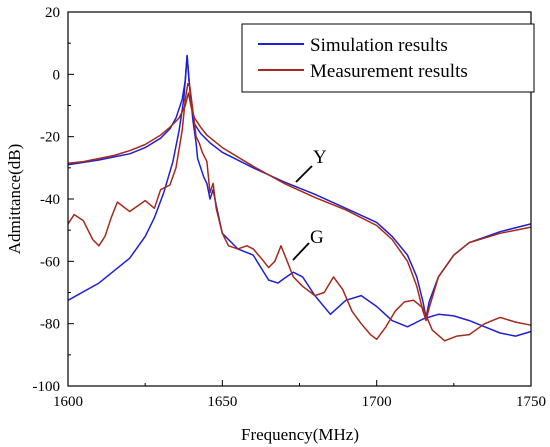  I want to click on x-tick-label: 1650, so click(222, 402).